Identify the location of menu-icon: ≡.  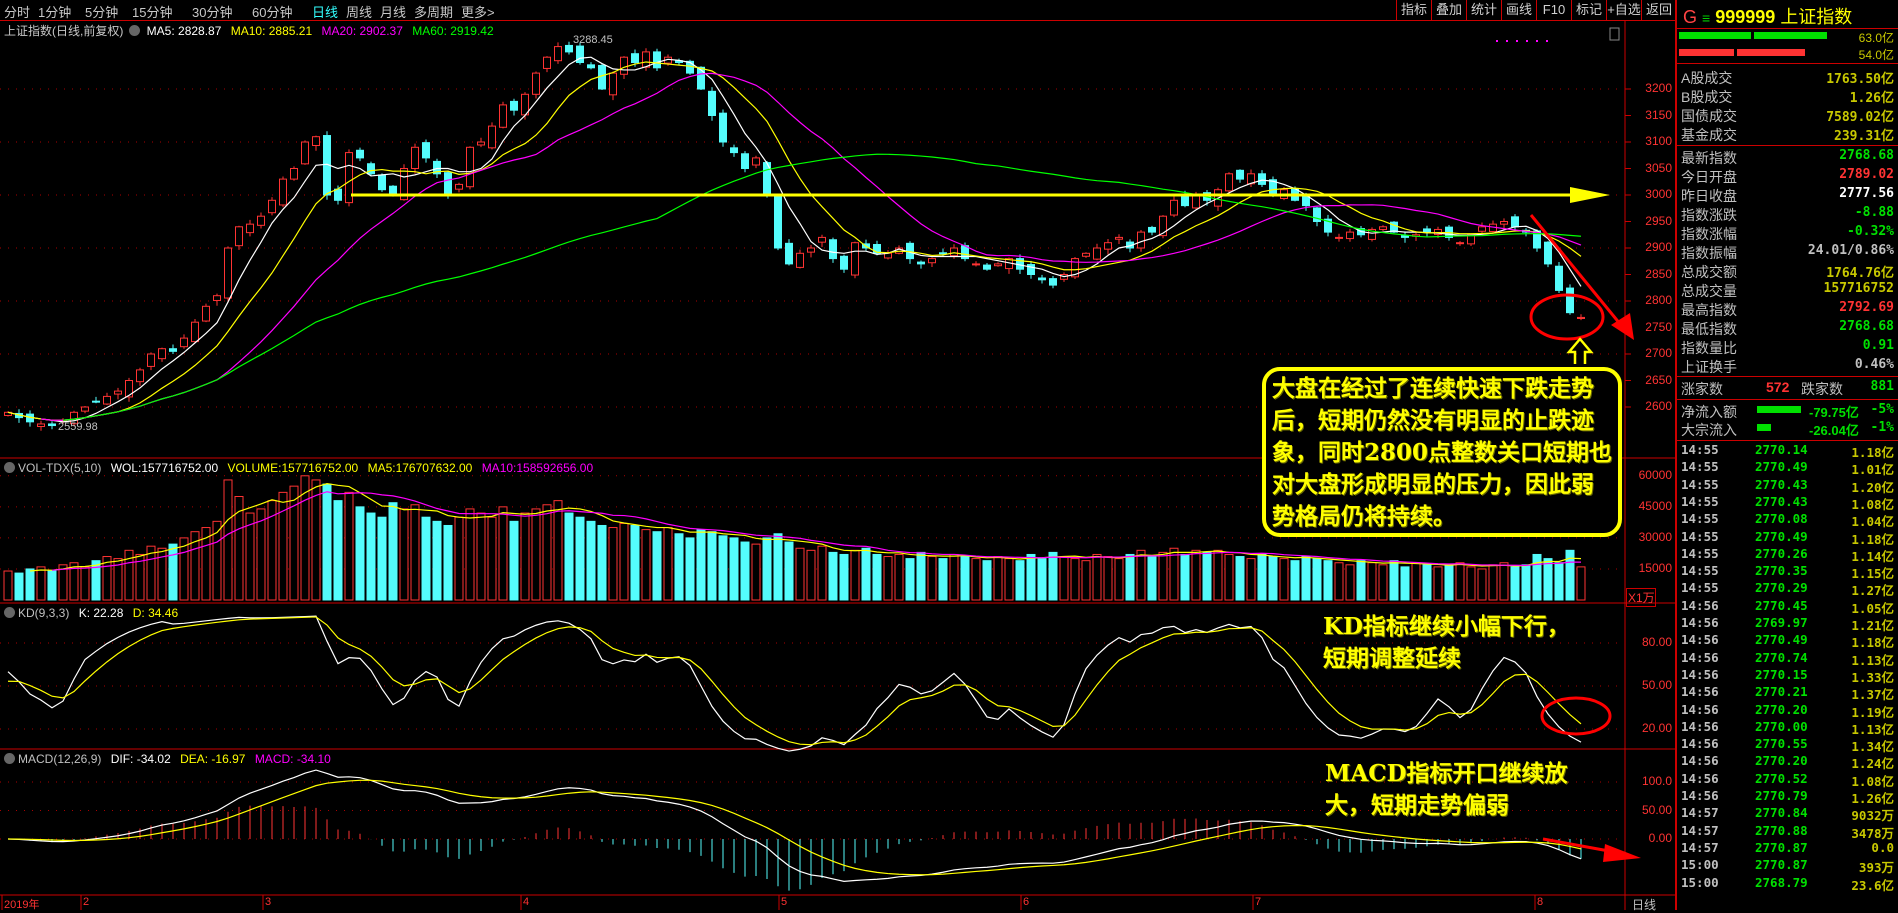
(1706, 18).